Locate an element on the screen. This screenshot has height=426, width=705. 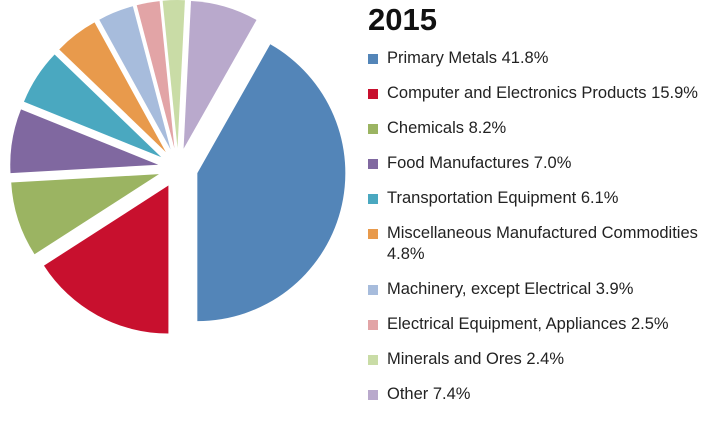
legend-label: Primary Metals is located at coordinates (442, 58).